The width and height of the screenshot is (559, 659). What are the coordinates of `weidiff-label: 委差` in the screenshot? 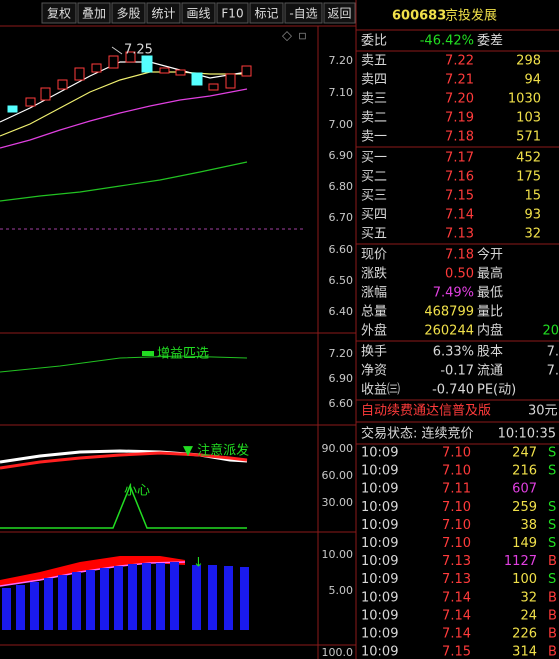 It's located at (490, 41).